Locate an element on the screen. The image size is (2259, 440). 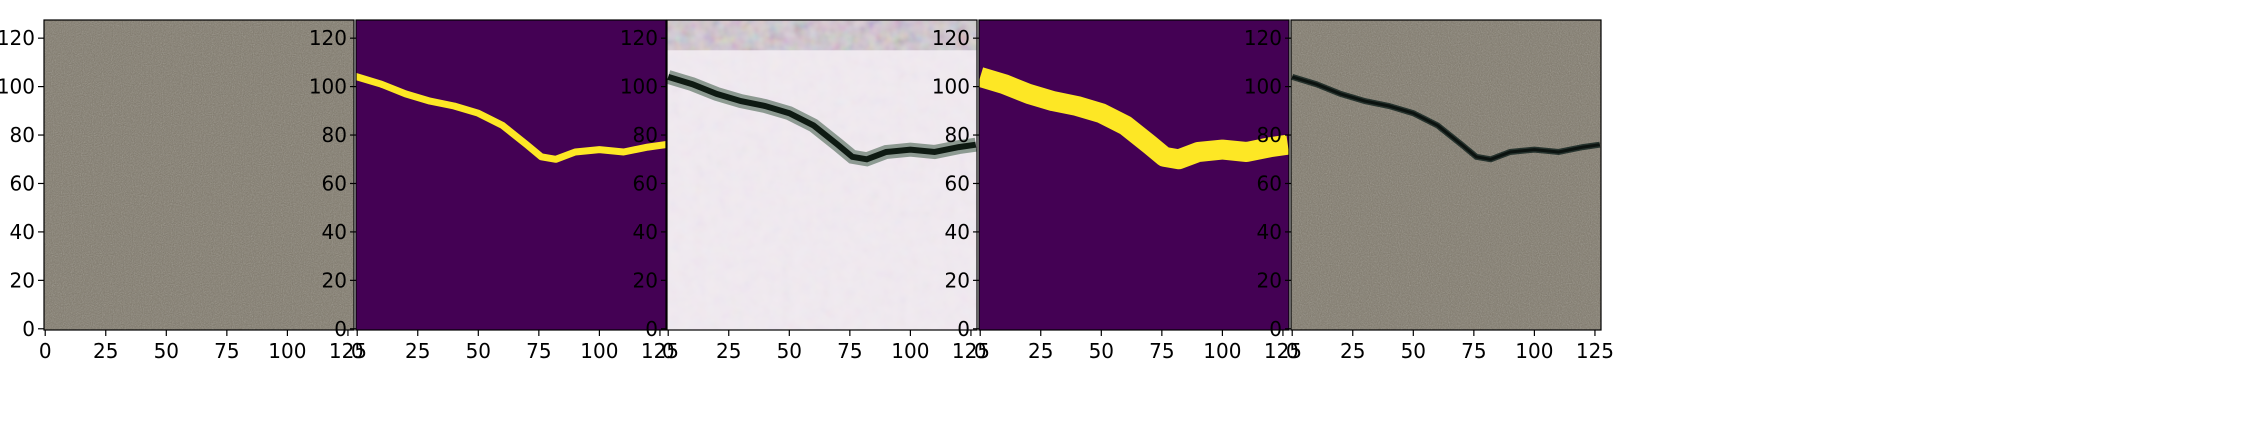
input-photo-axes: 0 20 40 60 80 100 120 0 25 50 75 100 125 is located at coordinates (183, 191).